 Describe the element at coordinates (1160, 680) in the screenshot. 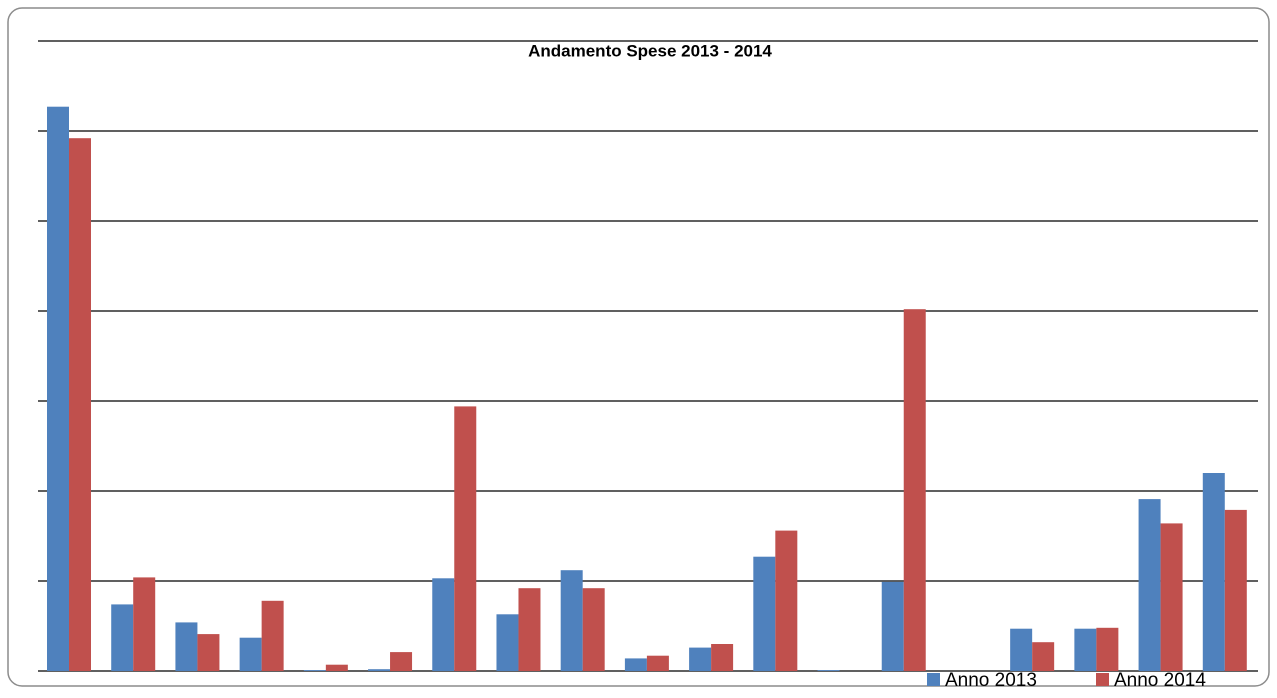

I see `legend-label: Anno 2014` at that location.